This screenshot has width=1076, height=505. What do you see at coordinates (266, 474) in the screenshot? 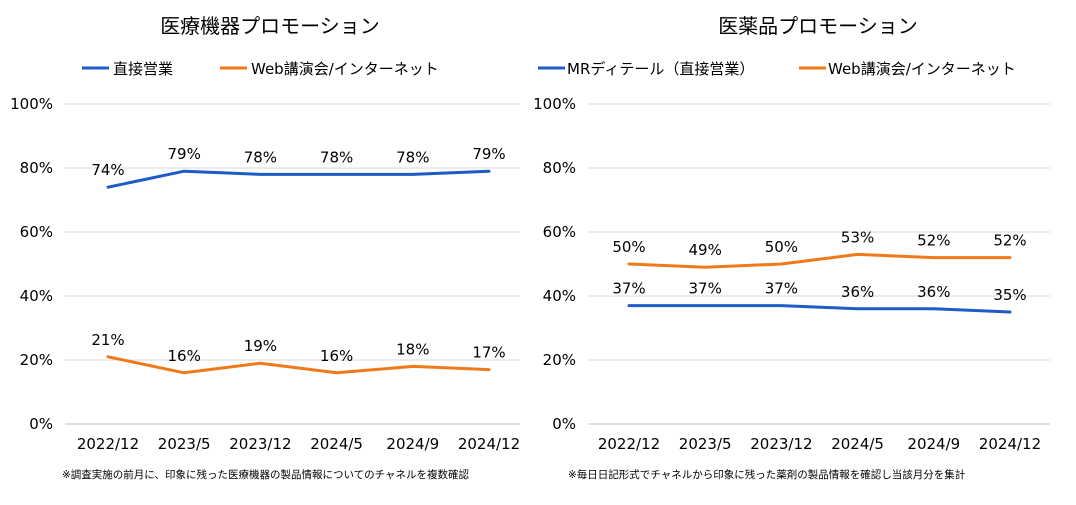
I see `footnote: ※調査実施の前月に、印象に残った医療機器の製品情報についてのチャネルを複数確認` at bounding box center [266, 474].